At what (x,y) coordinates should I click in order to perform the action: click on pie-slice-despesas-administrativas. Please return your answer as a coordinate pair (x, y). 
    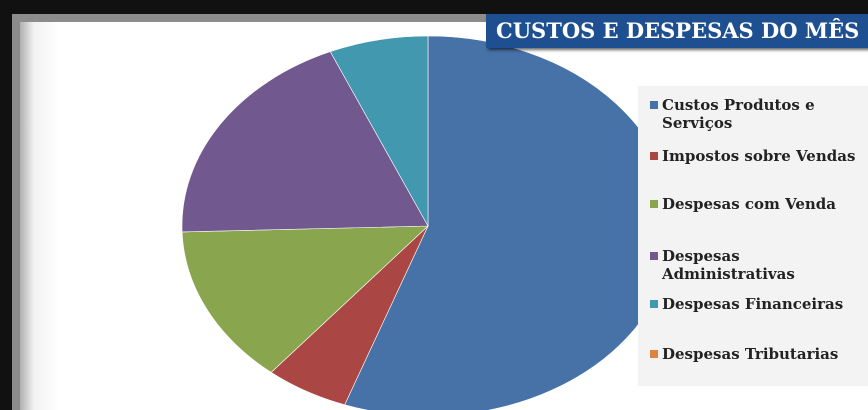
    Looking at the image, I should click on (305, 142).